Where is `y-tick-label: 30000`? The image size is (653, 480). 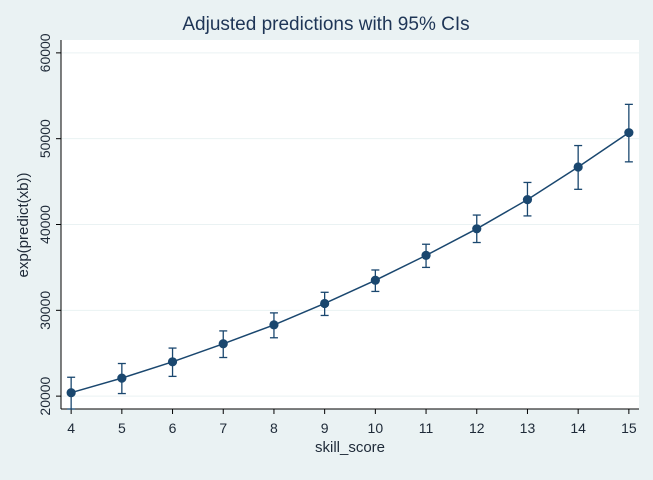
y-tick-label: 30000 is located at coordinates (45, 310).